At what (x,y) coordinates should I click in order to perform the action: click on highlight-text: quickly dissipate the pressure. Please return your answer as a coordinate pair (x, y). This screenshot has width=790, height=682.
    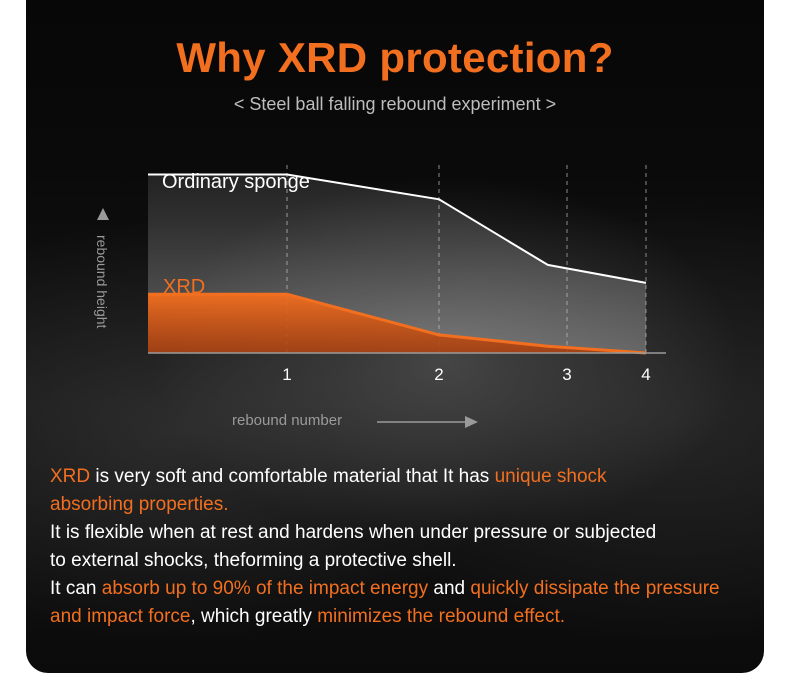
    Looking at the image, I should click on (595, 588).